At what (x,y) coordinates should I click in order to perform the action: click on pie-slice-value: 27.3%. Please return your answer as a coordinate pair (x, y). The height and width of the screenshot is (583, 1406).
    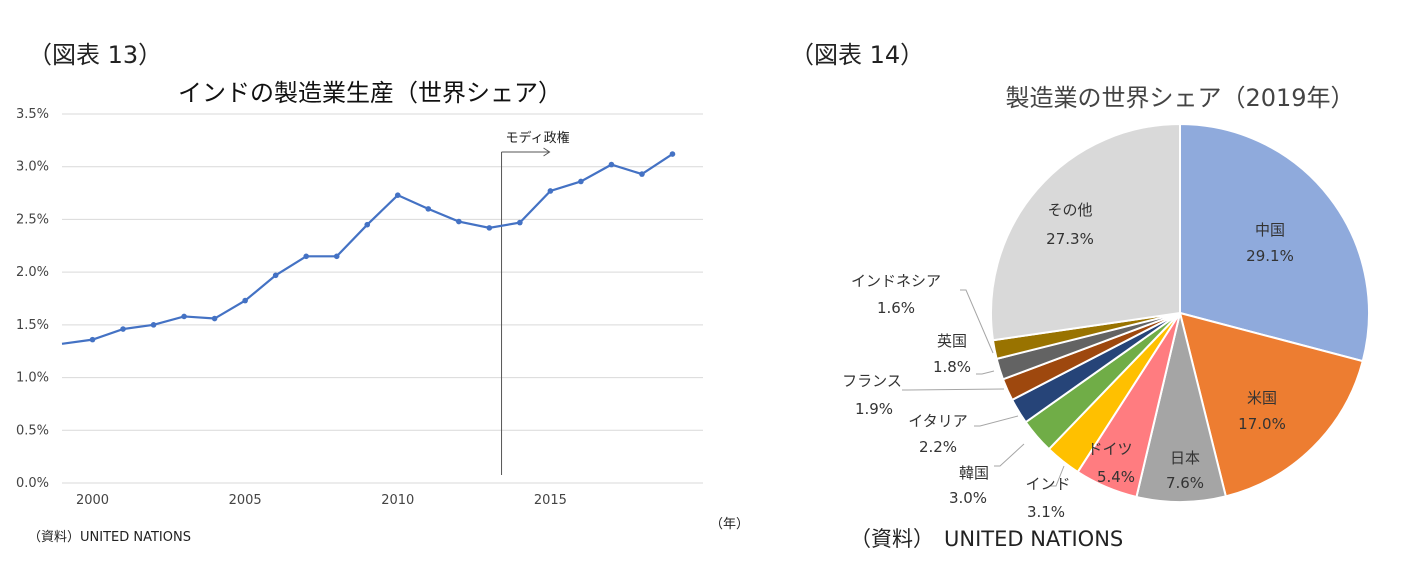
    Looking at the image, I should click on (1070, 239).